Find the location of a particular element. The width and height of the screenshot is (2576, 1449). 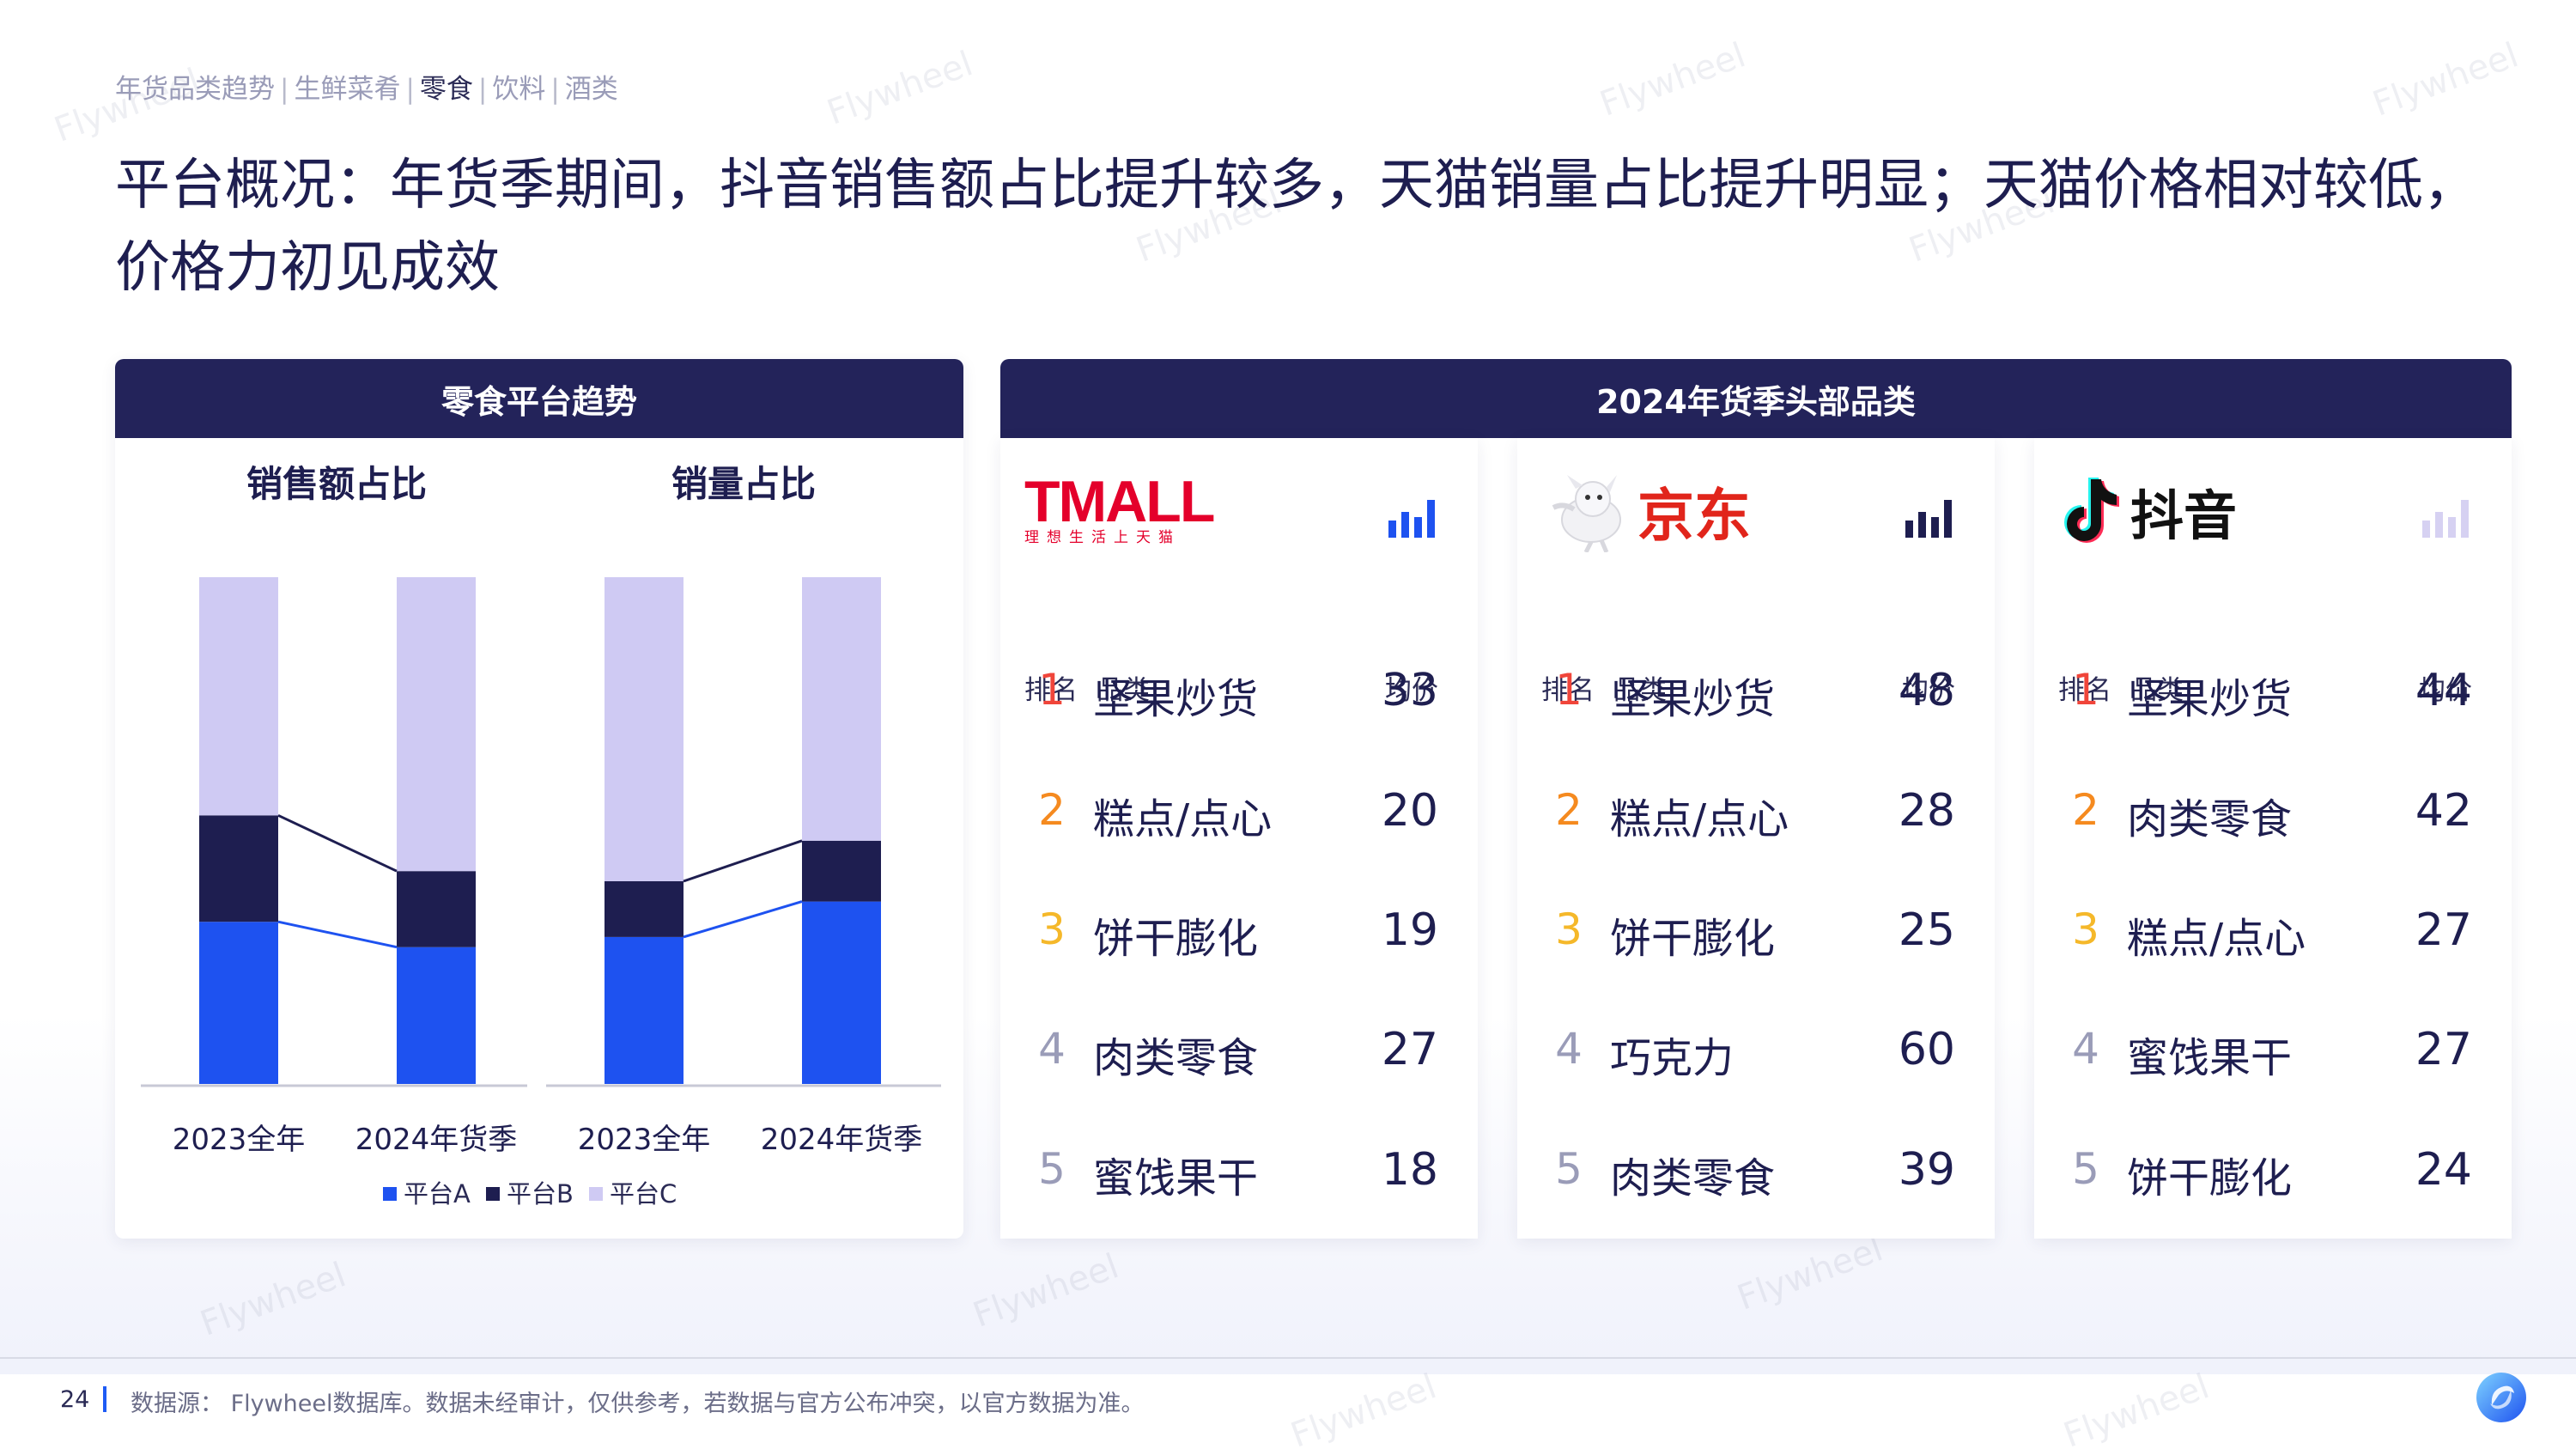

breadcrumb-item: 生鲜菜肴 is located at coordinates (347, 89).